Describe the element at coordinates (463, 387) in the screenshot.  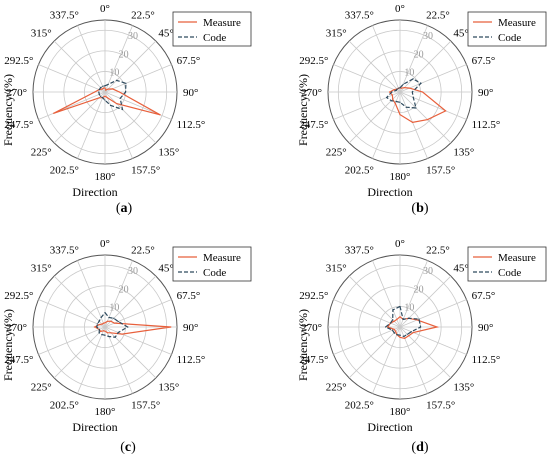
I see `direction-tick-label: 135°` at that location.